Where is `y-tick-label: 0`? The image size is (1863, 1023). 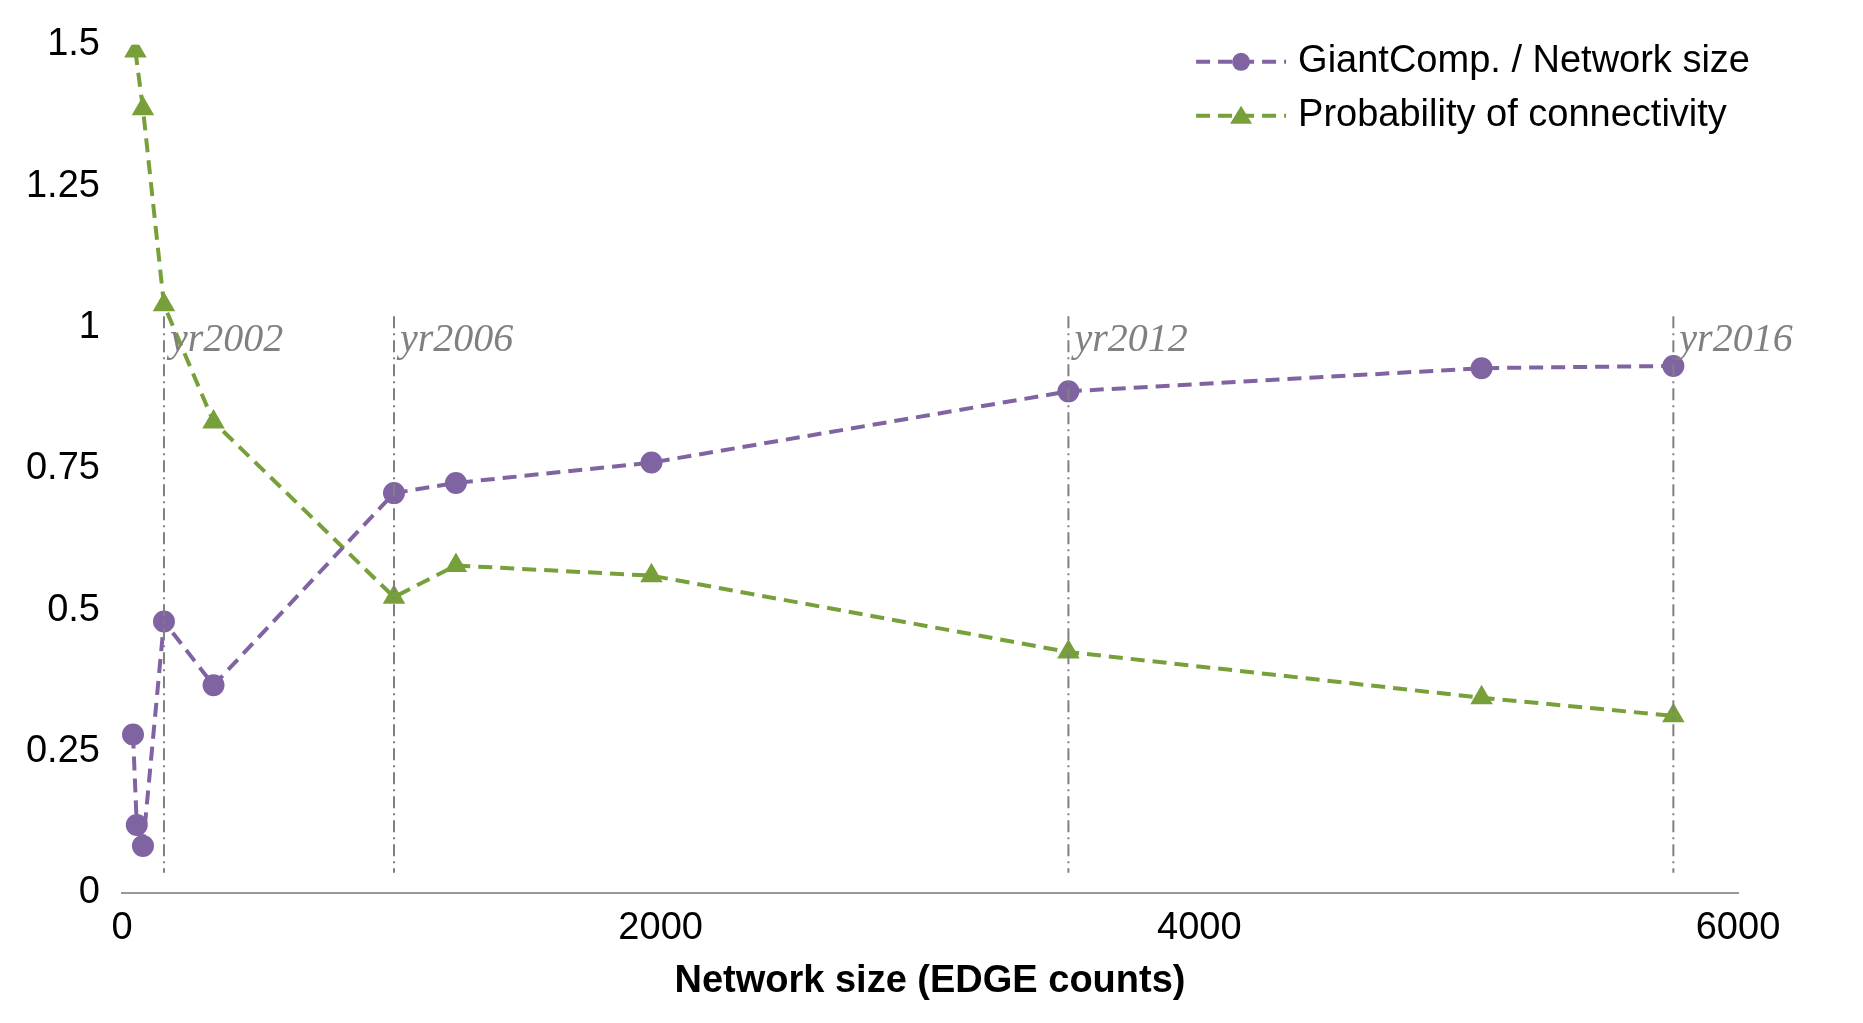
y-tick-label: 0 is located at coordinates (89, 890).